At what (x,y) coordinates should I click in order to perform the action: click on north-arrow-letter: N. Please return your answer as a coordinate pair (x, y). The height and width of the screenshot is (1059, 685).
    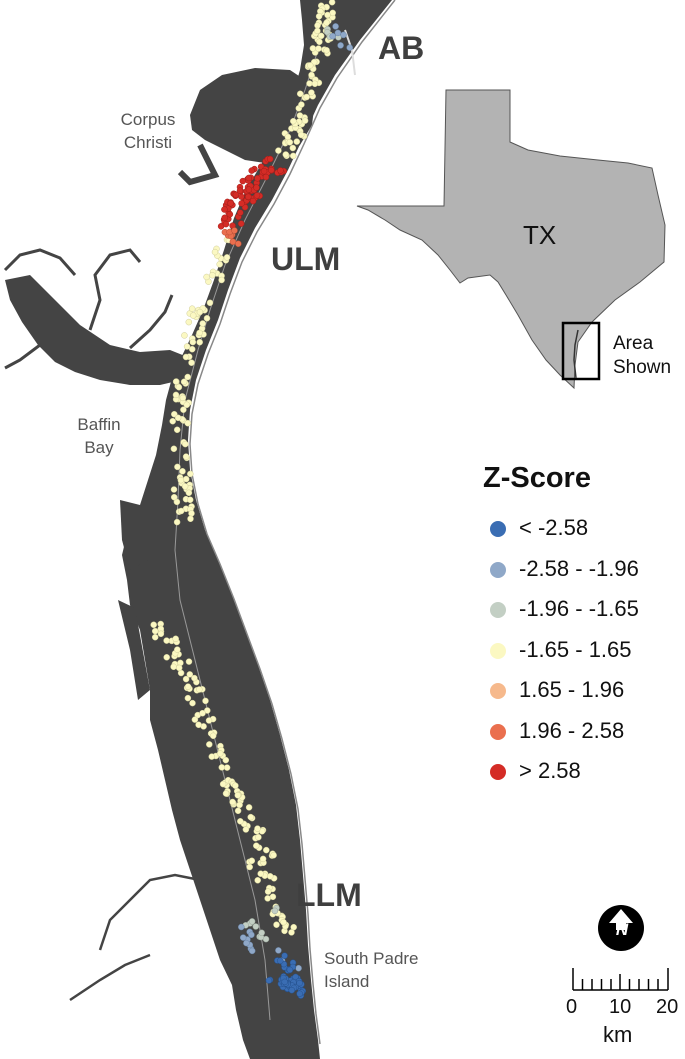
    Looking at the image, I should click on (622, 929).